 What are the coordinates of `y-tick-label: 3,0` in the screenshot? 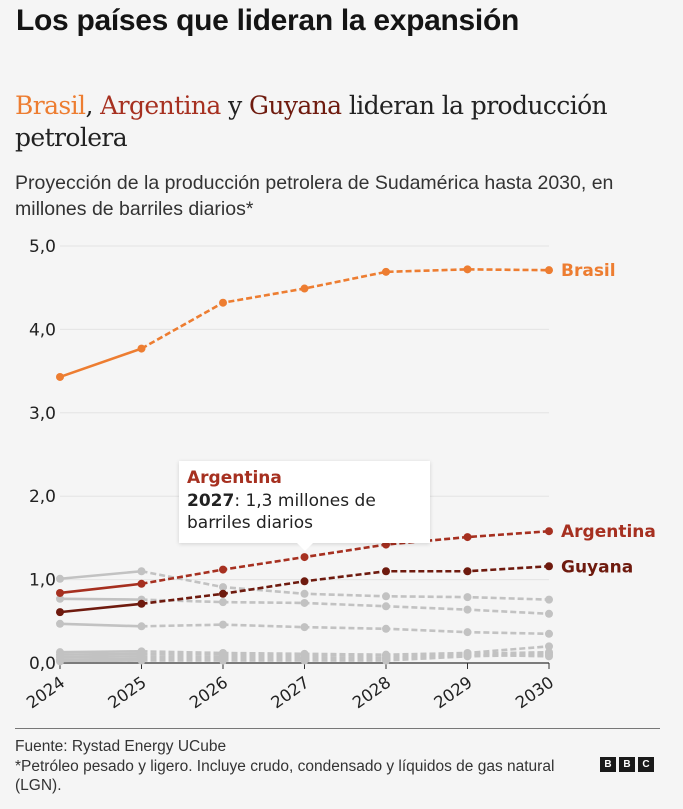 It's located at (42, 414).